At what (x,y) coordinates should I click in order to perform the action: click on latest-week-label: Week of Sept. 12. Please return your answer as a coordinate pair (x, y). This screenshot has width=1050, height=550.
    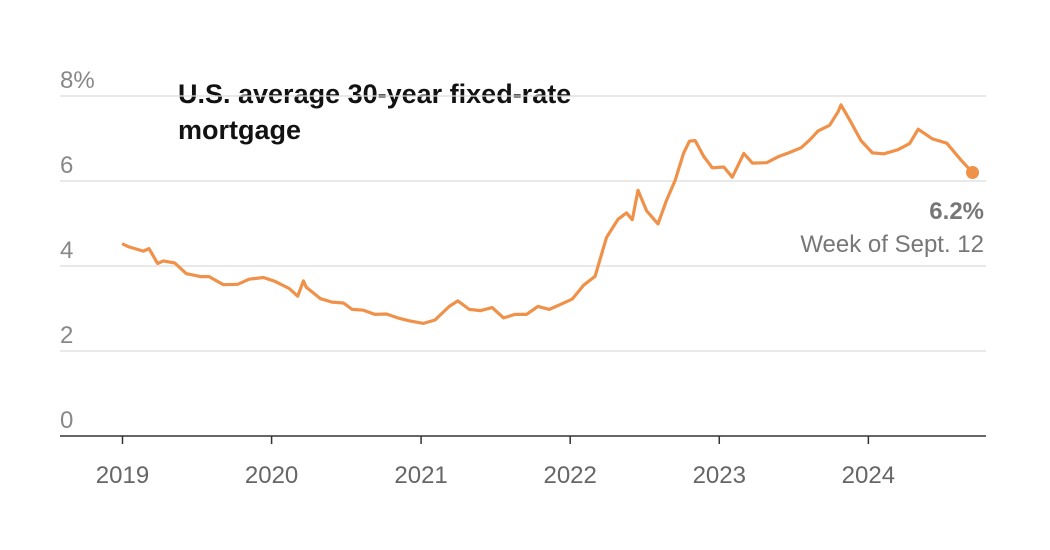
    Looking at the image, I should click on (892, 244).